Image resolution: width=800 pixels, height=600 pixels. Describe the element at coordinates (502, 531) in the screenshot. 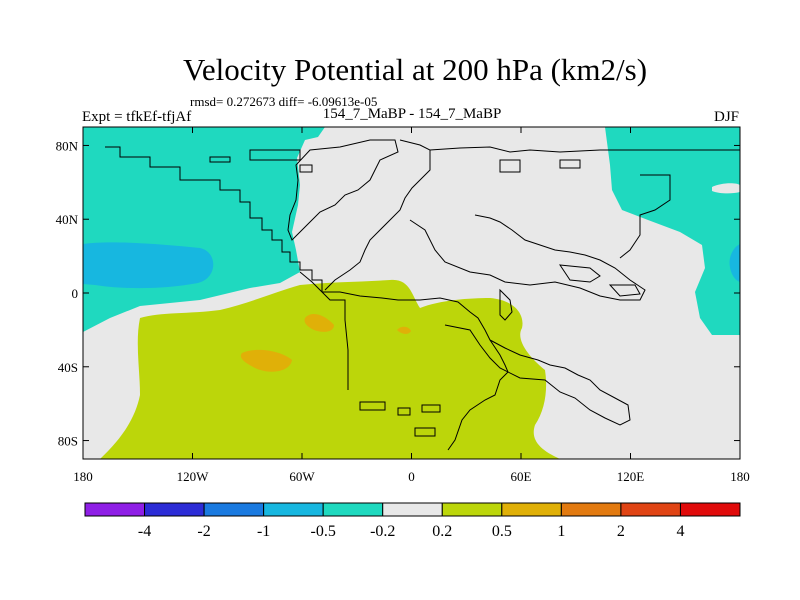

I see `colorbar-label: 0.5` at that location.